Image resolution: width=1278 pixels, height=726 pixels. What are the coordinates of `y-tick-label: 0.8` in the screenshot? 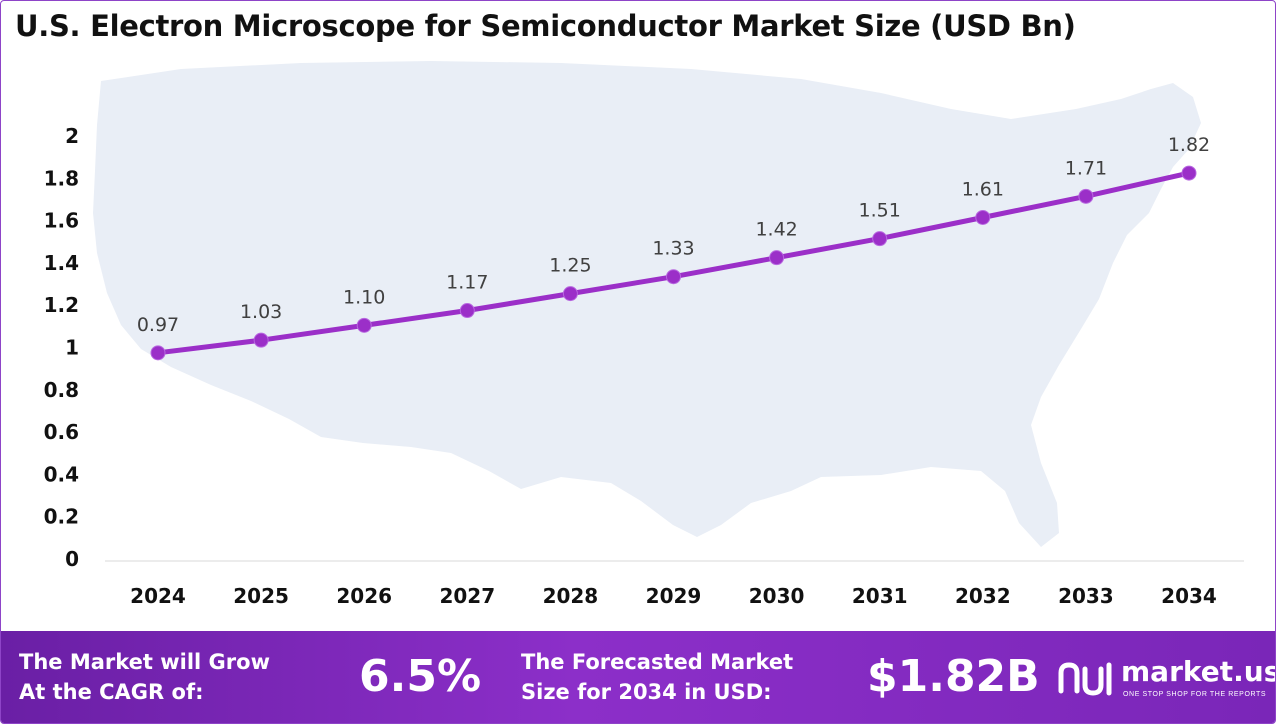 It's located at (61, 390).